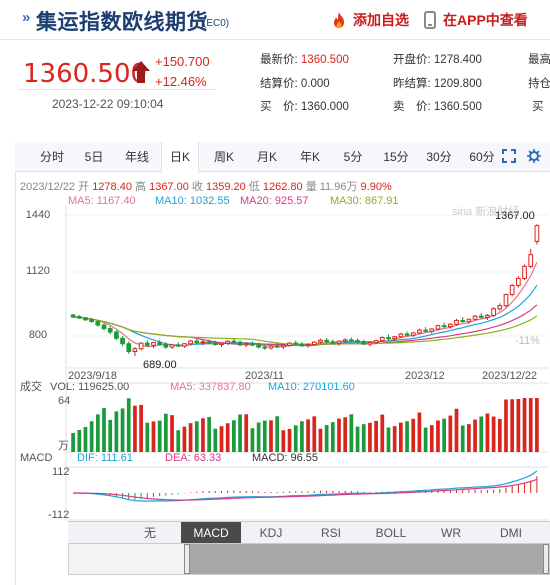 The height and width of the screenshot is (585, 550). I want to click on price-change-pct: +12.46%, so click(181, 81).